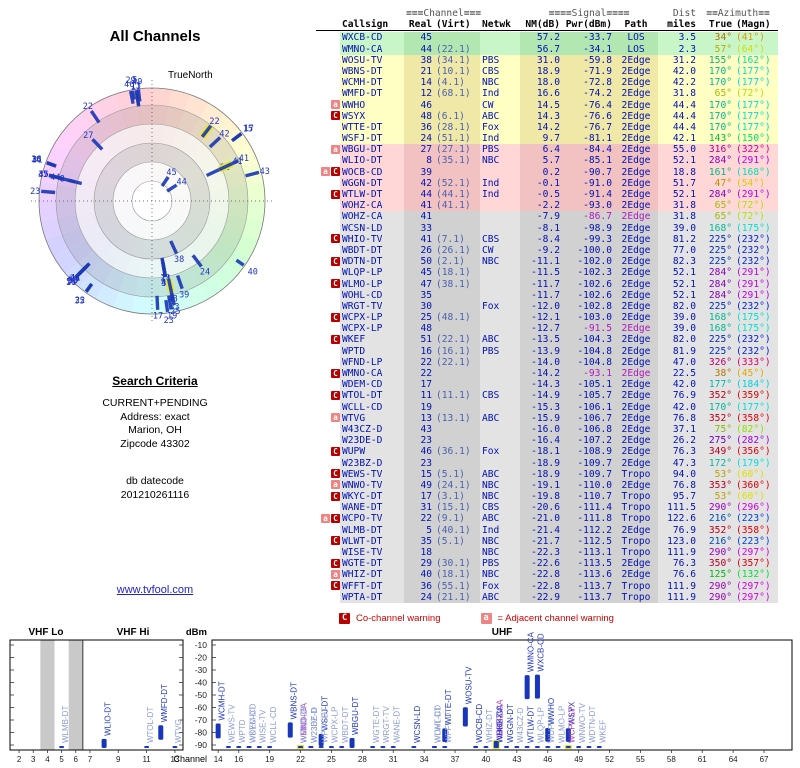  I want to click on svg-text: 13, so click(136, 86).